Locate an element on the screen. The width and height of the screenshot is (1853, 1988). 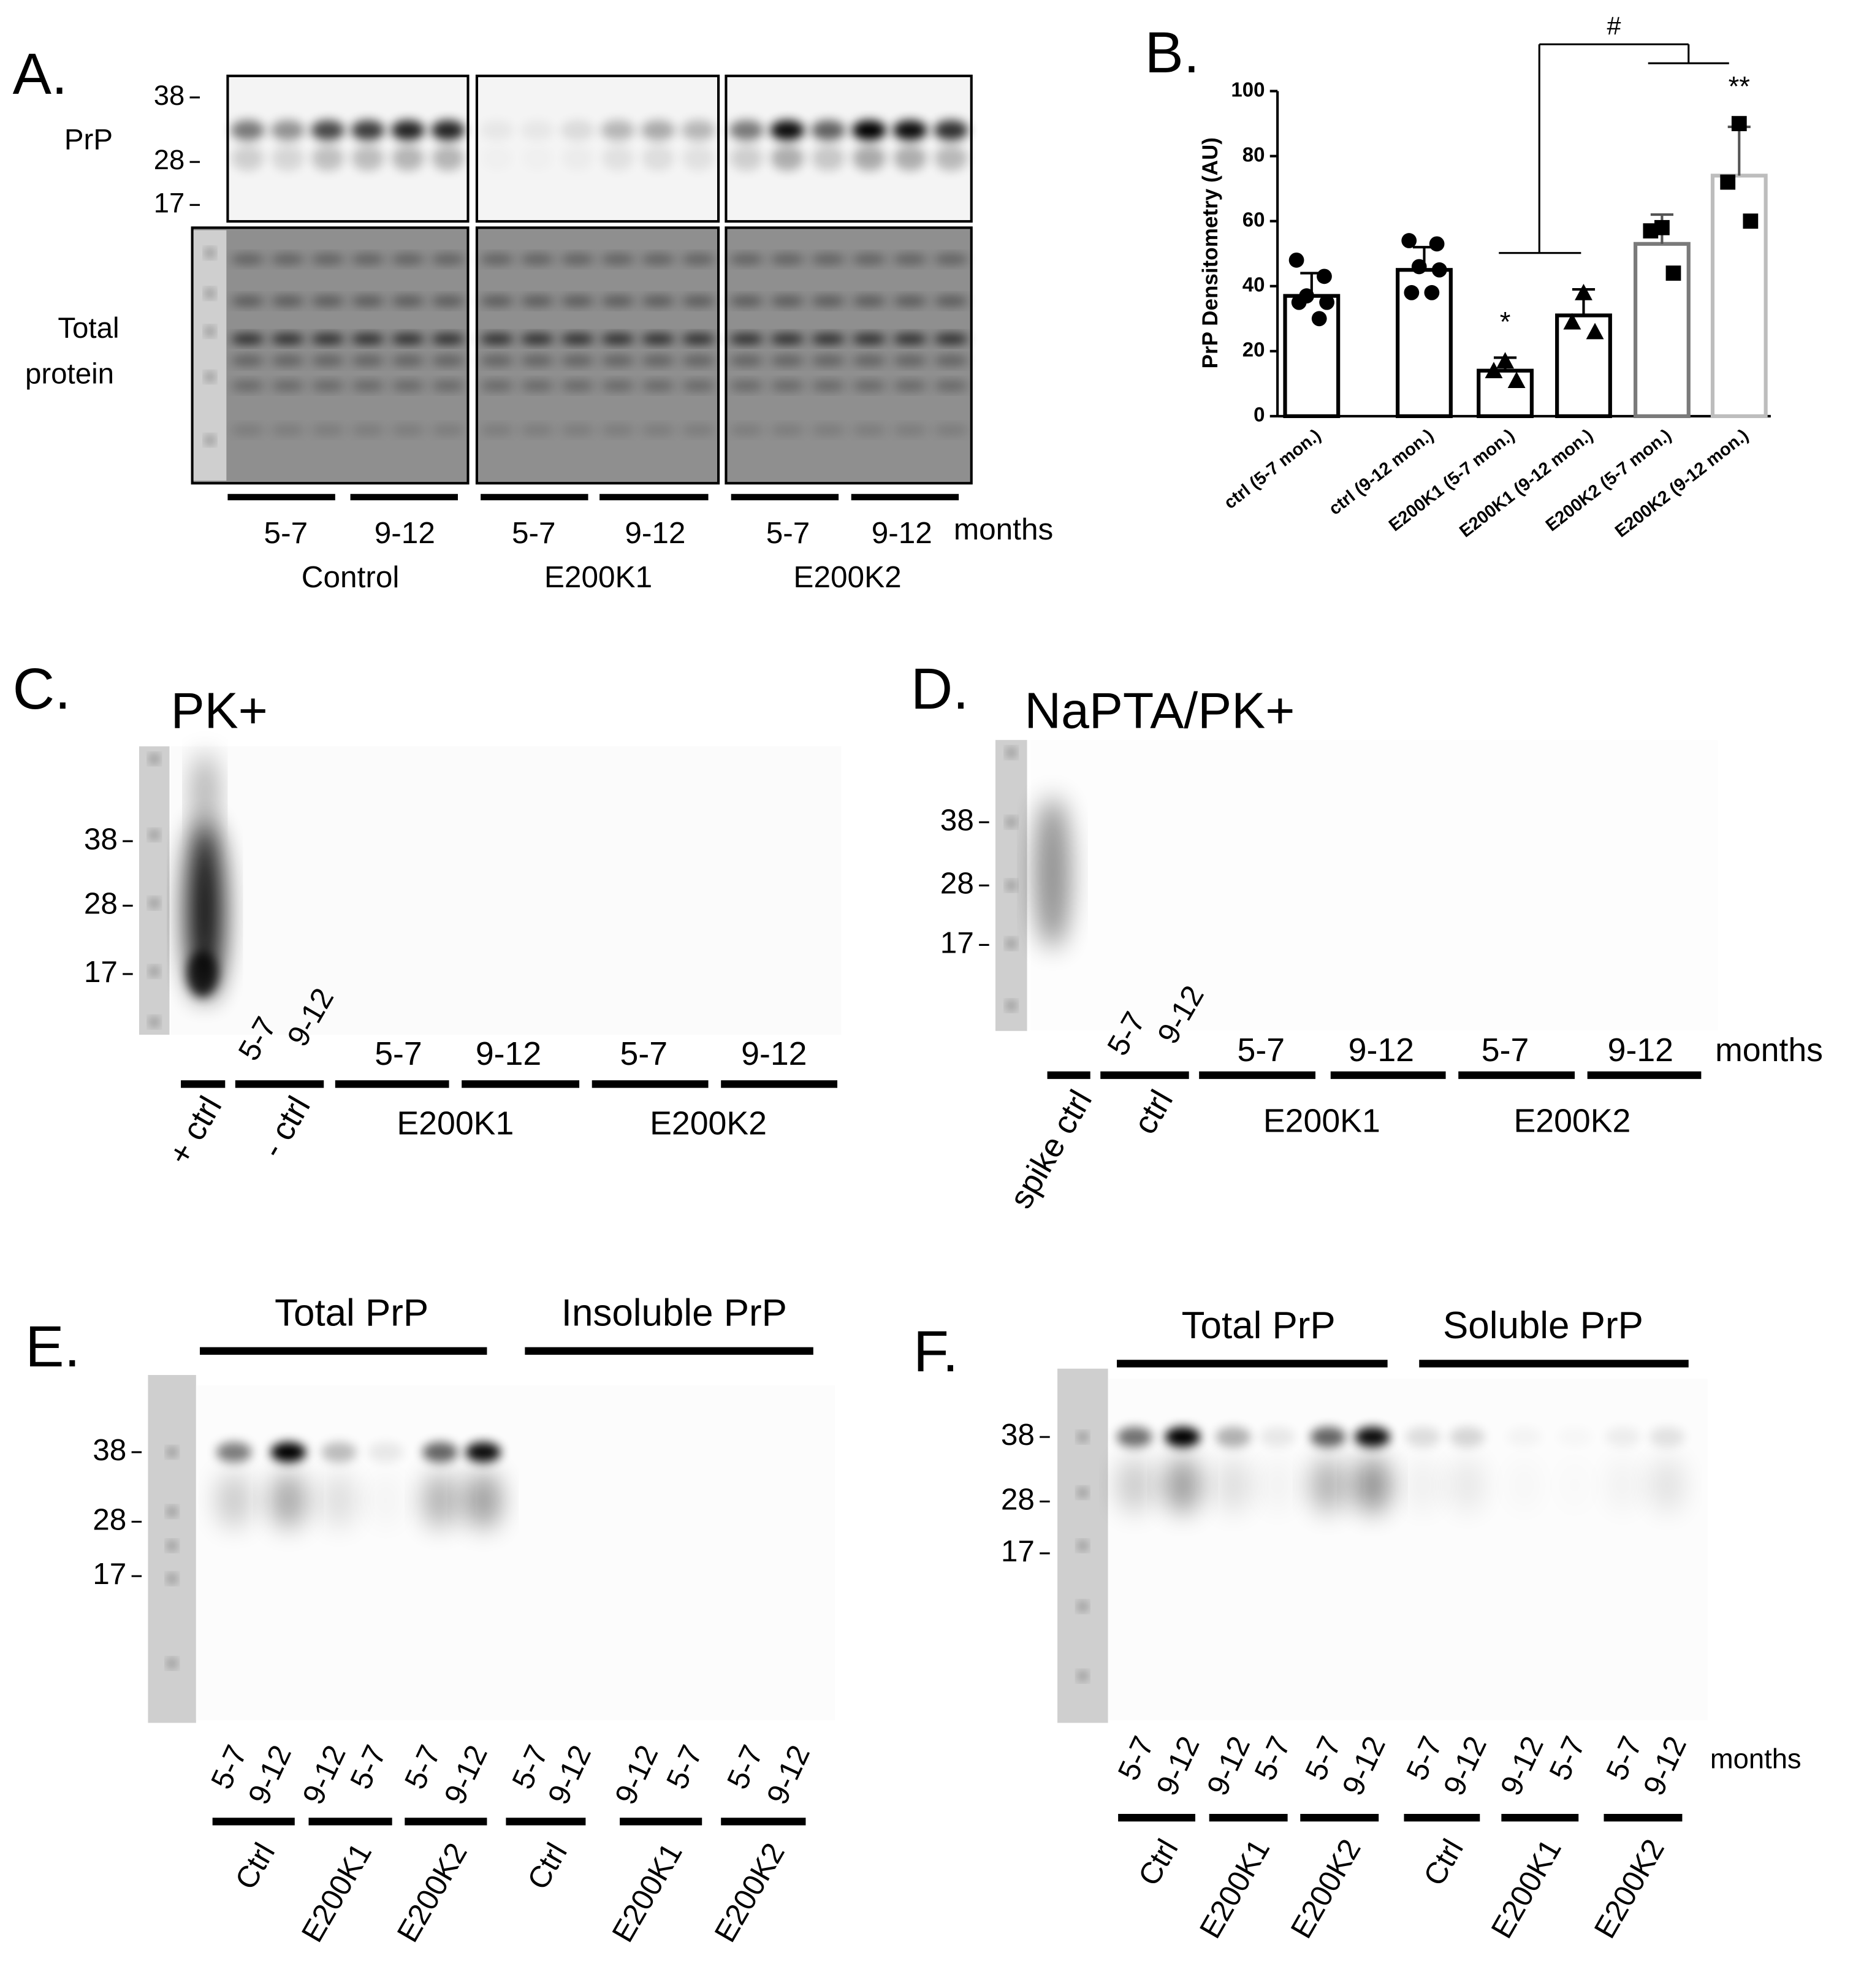
x-tick-label: ctrl (5-7 mon.) is located at coordinates (1272, 469).